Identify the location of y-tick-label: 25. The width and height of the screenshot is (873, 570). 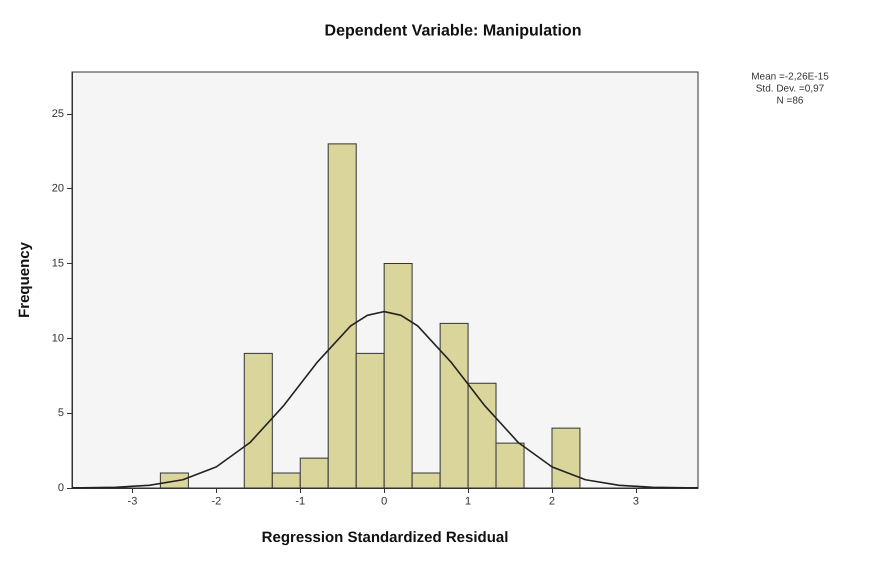
(58, 114).